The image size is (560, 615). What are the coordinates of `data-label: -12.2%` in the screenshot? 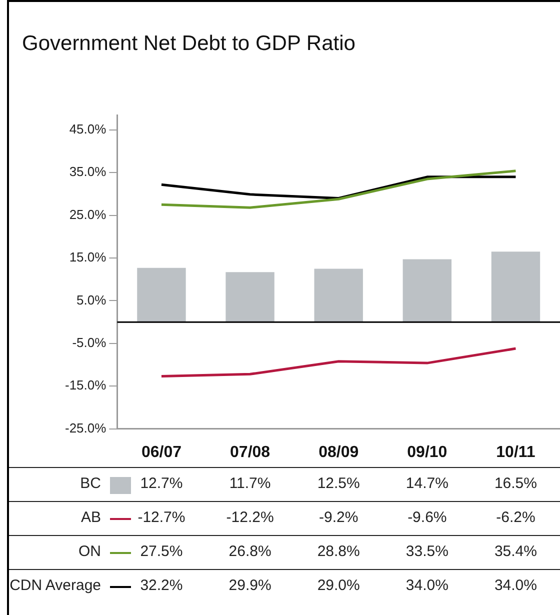 It's located at (250, 517).